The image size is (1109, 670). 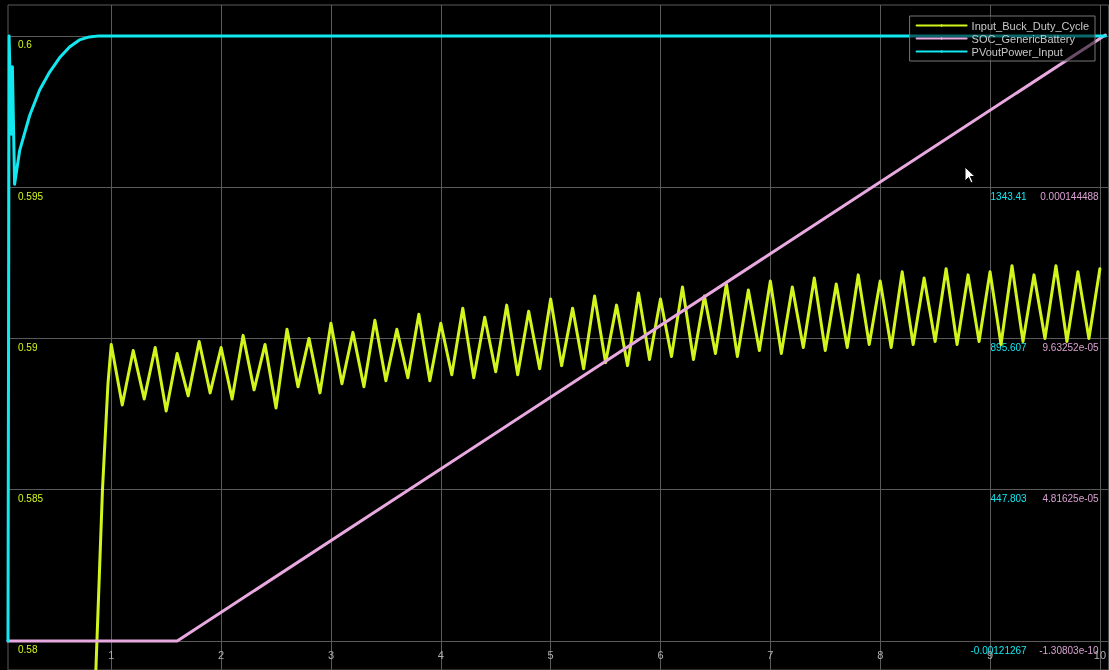 I want to click on y2-tick-label: 1343.41, so click(x=1009, y=196).